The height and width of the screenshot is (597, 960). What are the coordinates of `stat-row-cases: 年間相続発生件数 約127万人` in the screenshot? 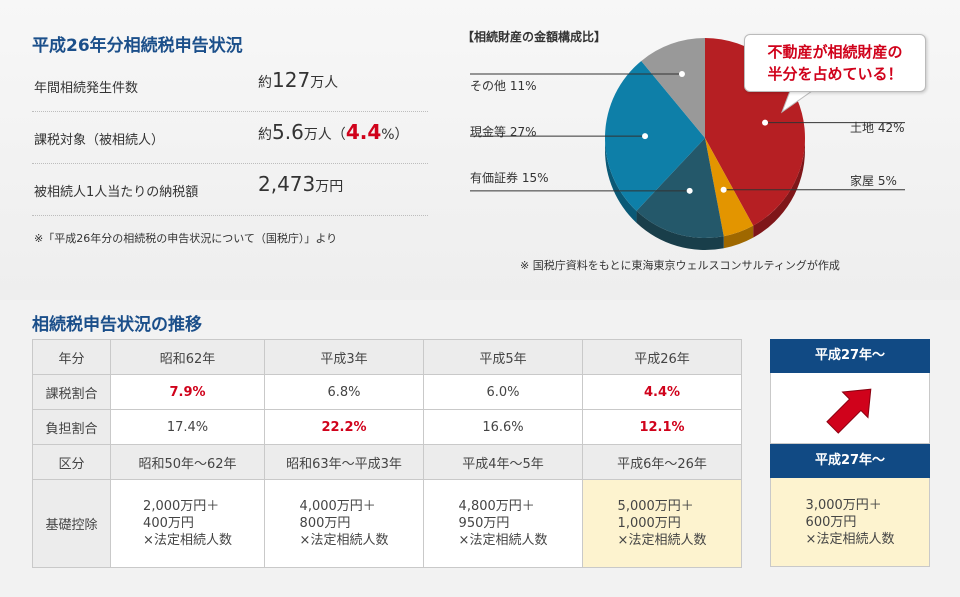 It's located at (230, 86).